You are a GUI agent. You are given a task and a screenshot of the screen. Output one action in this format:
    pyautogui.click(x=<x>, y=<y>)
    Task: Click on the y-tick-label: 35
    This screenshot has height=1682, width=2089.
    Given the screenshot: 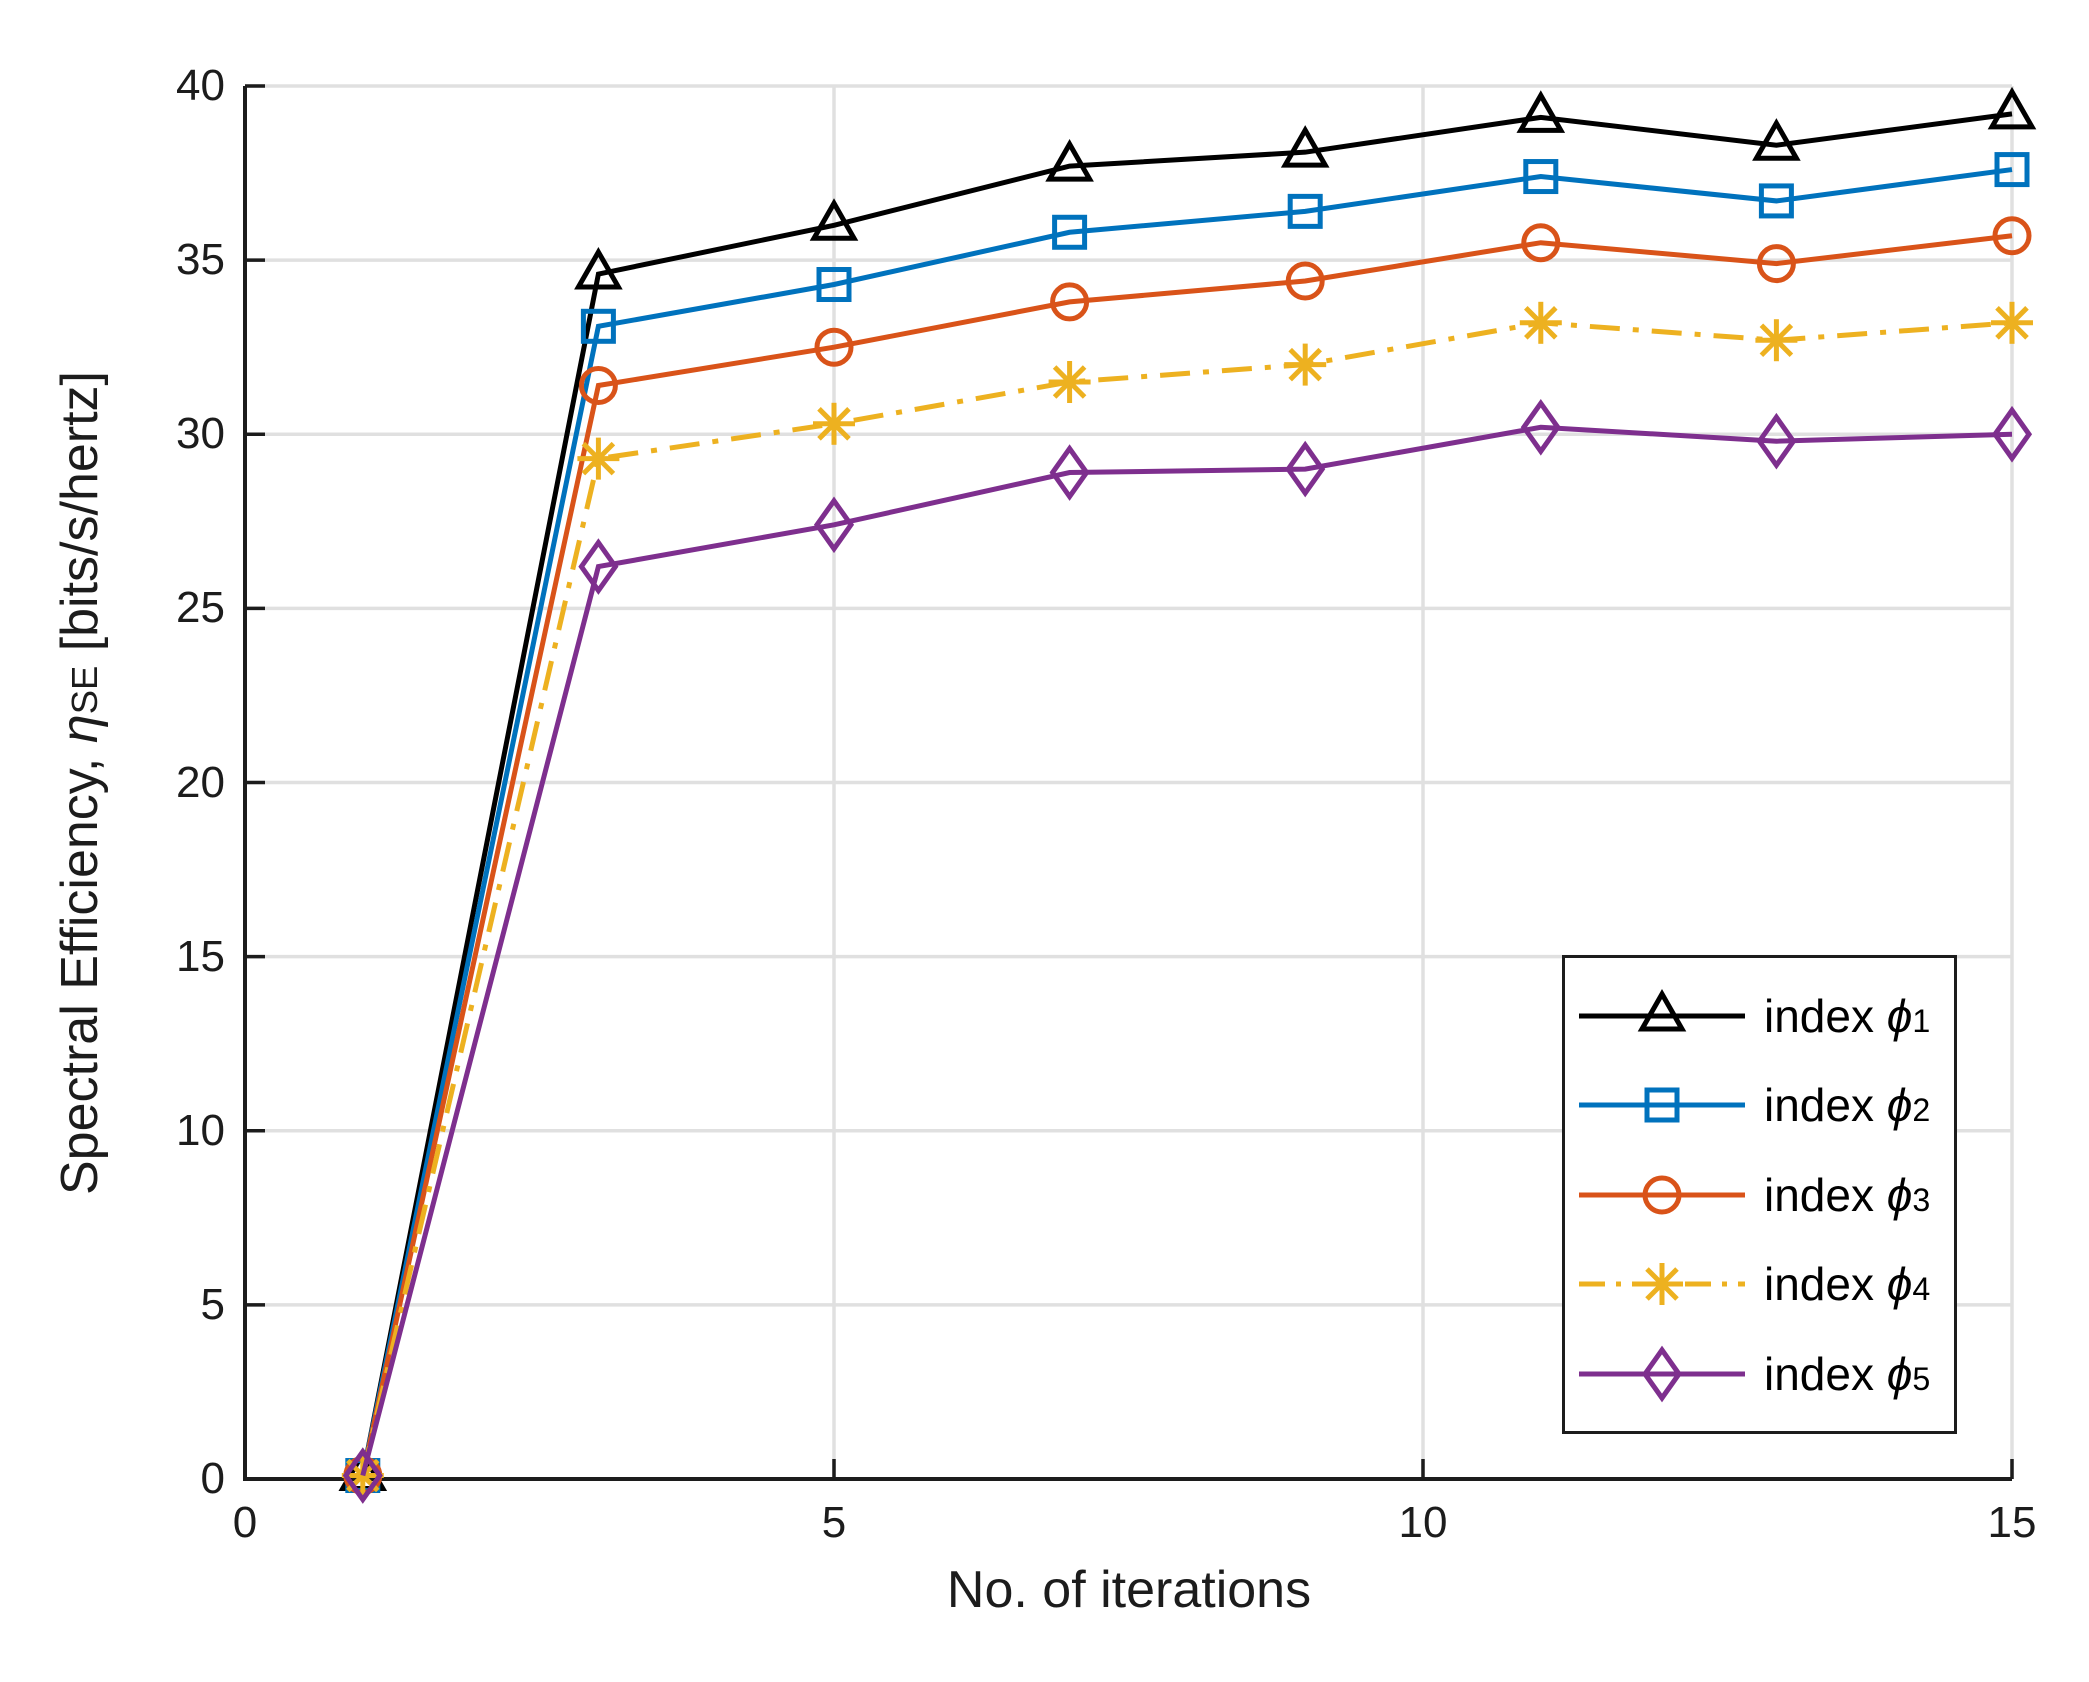 What is the action you would take?
    pyautogui.click(x=200, y=260)
    